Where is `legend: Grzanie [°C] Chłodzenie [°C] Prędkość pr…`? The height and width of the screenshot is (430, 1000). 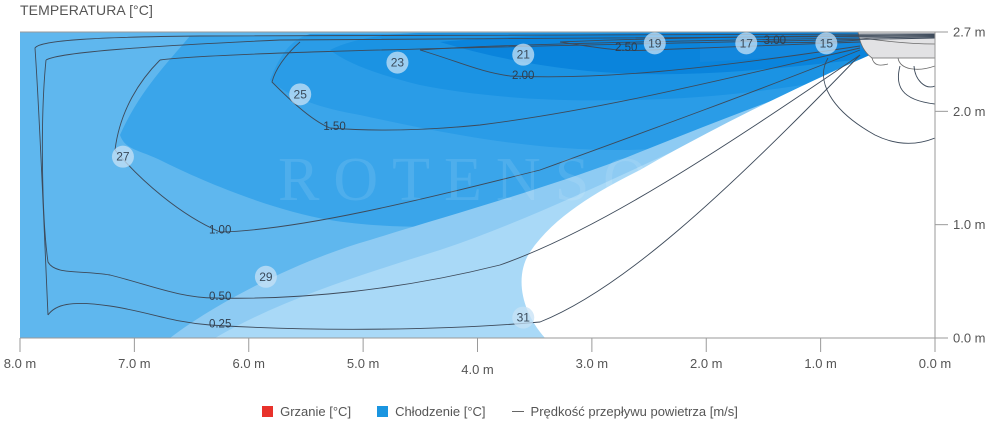
legend: Grzanie [°C] Chłodzenie [°C] Prędkość pr… is located at coordinates (500, 411).